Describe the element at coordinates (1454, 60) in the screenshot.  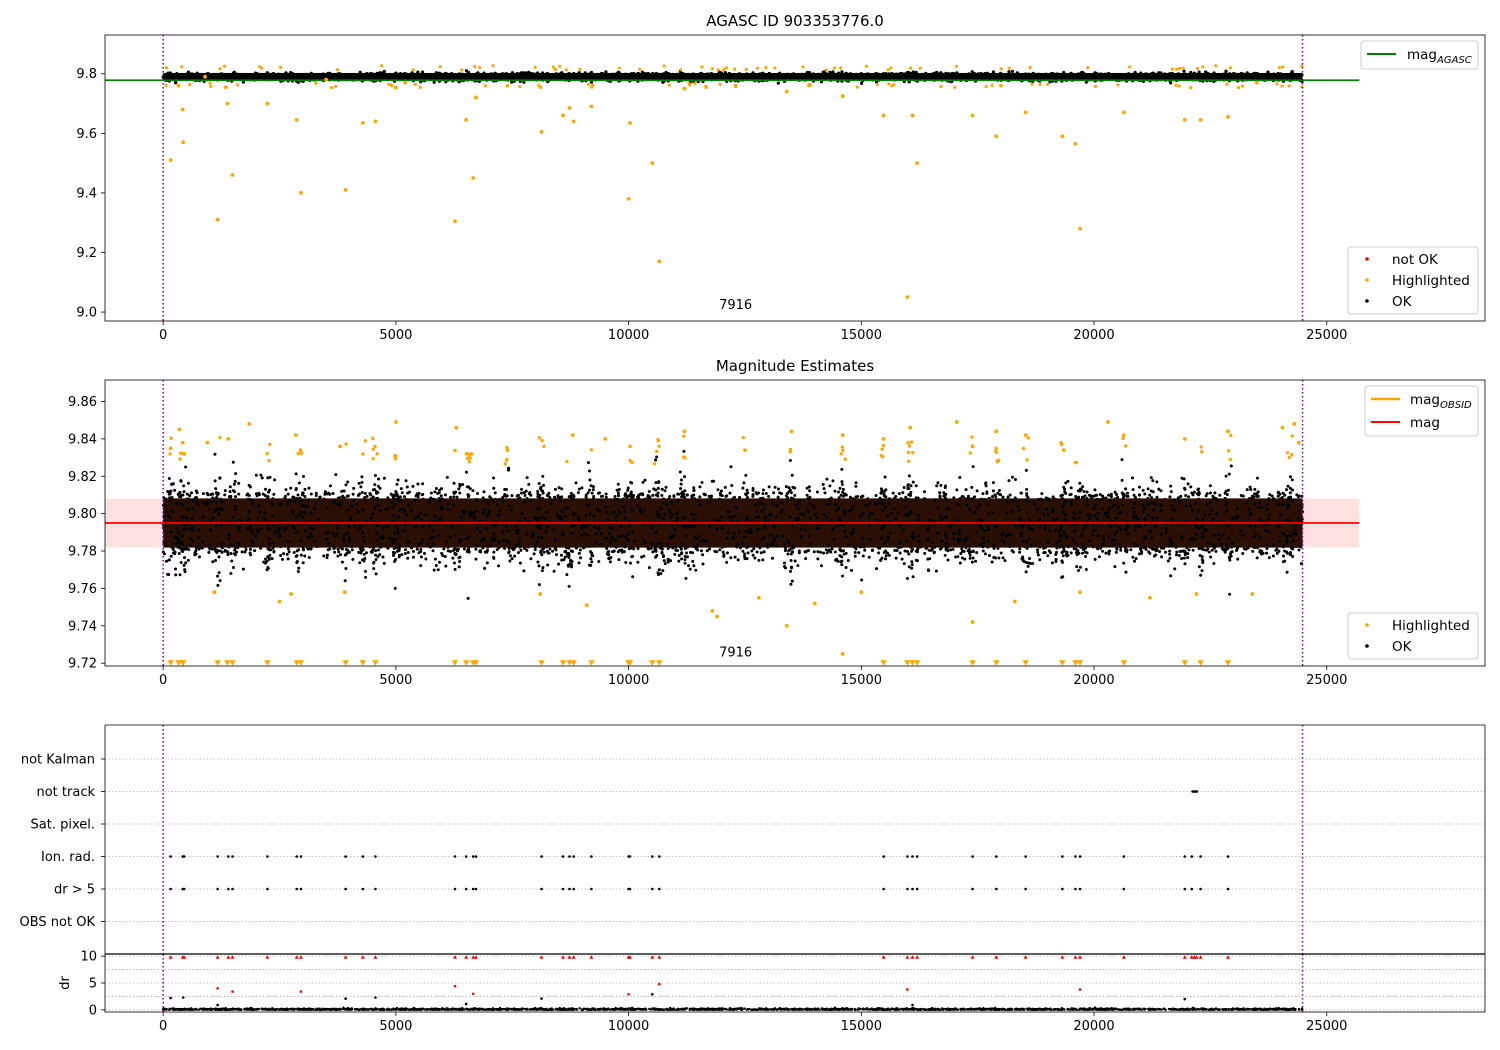
I see `legend-label-subscript: AGASC` at that location.